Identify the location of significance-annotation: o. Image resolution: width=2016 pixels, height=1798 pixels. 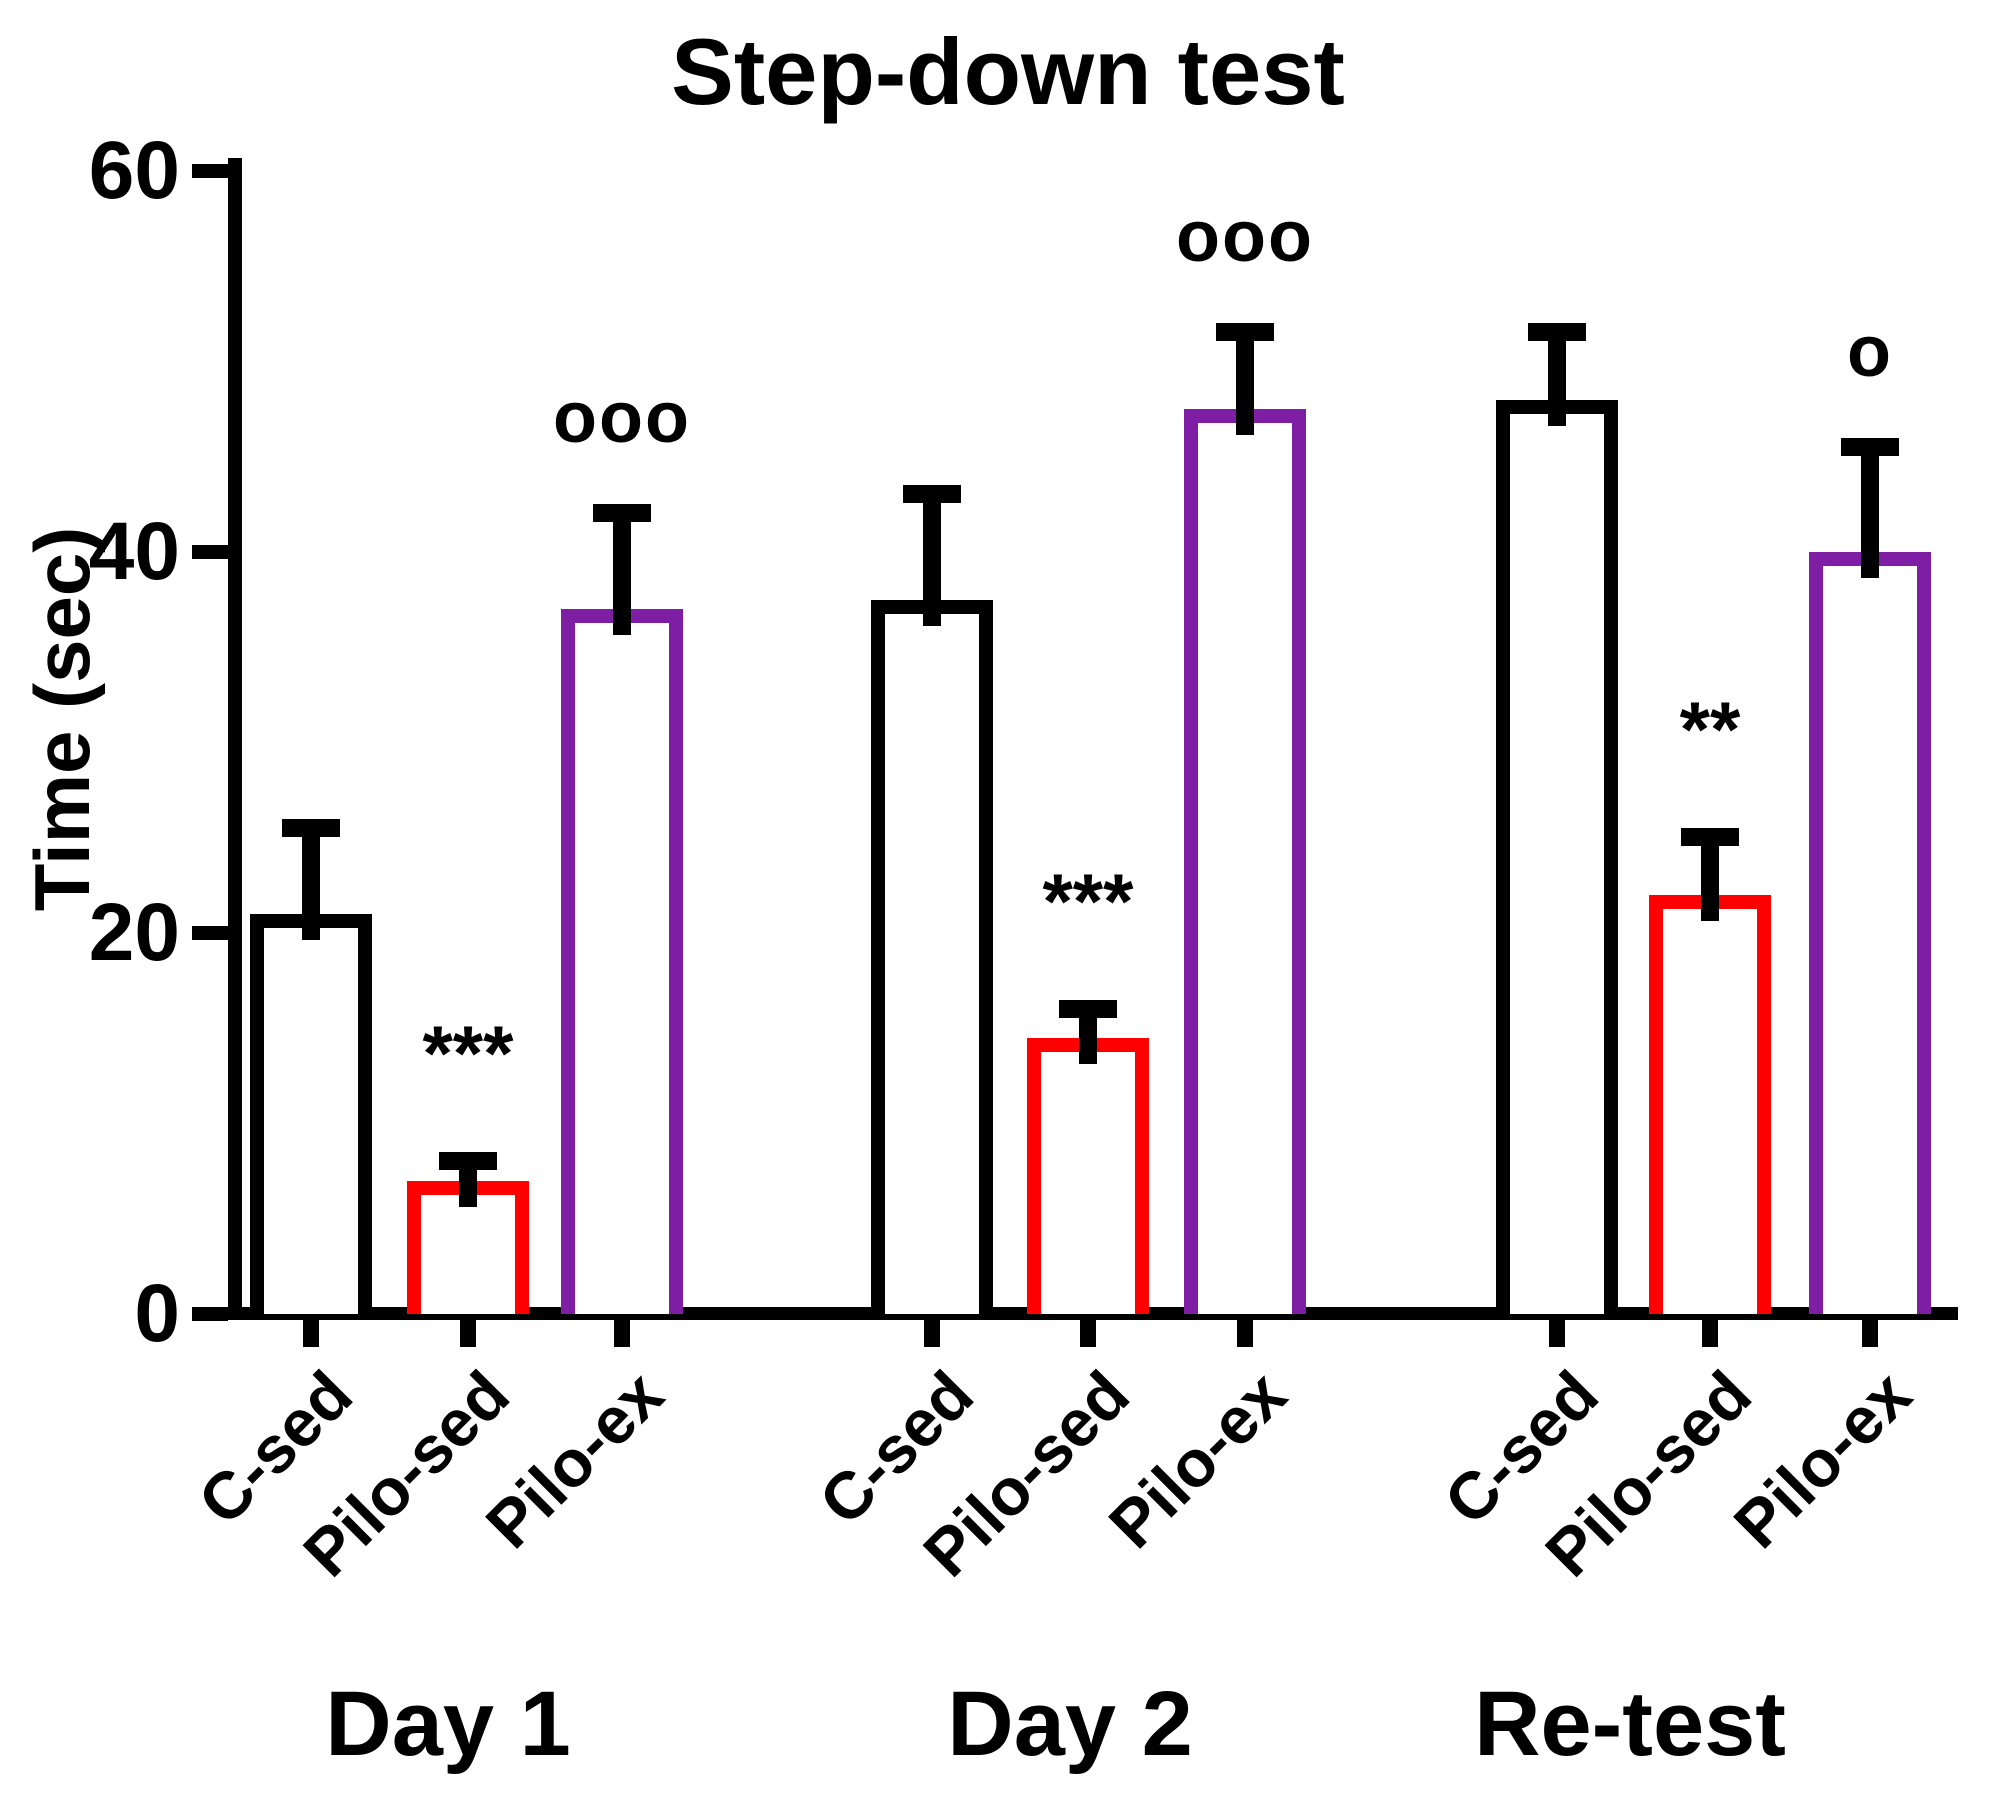
(1870, 351).